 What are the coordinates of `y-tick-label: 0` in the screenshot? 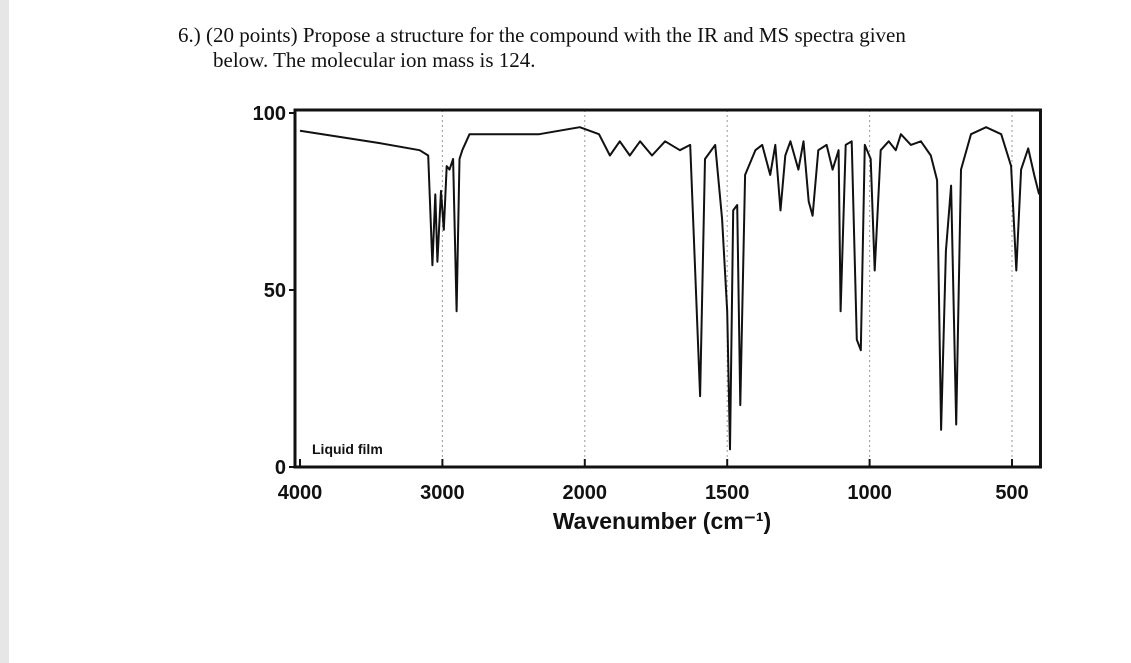 It's located at (280, 468).